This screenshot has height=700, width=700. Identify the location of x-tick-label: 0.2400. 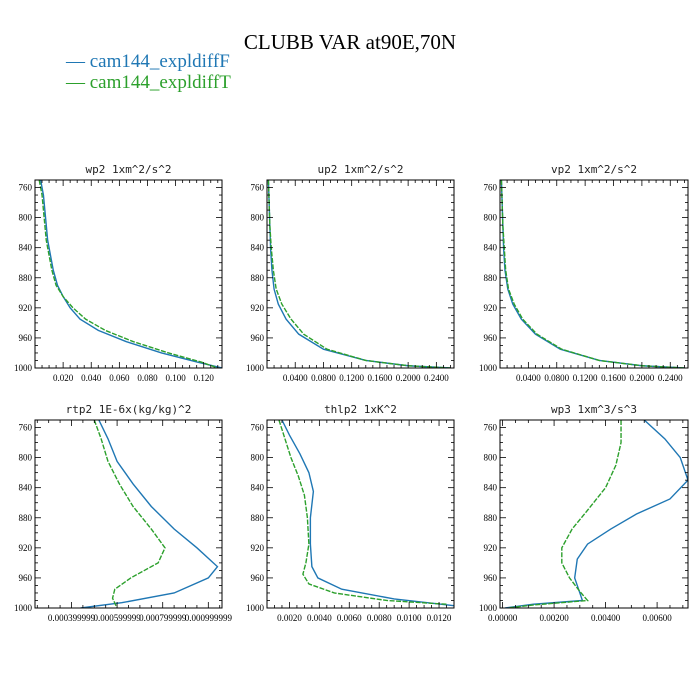
(670, 378).